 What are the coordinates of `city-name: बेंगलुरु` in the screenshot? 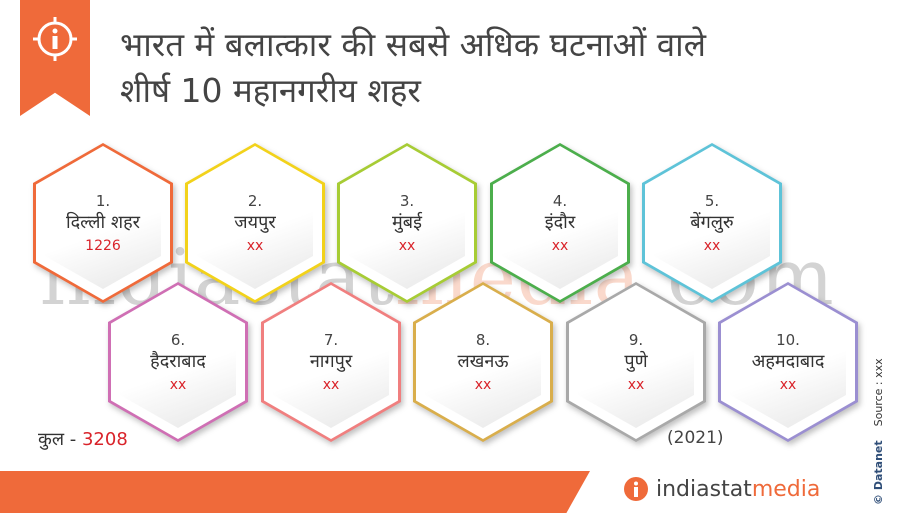 It's located at (712, 222).